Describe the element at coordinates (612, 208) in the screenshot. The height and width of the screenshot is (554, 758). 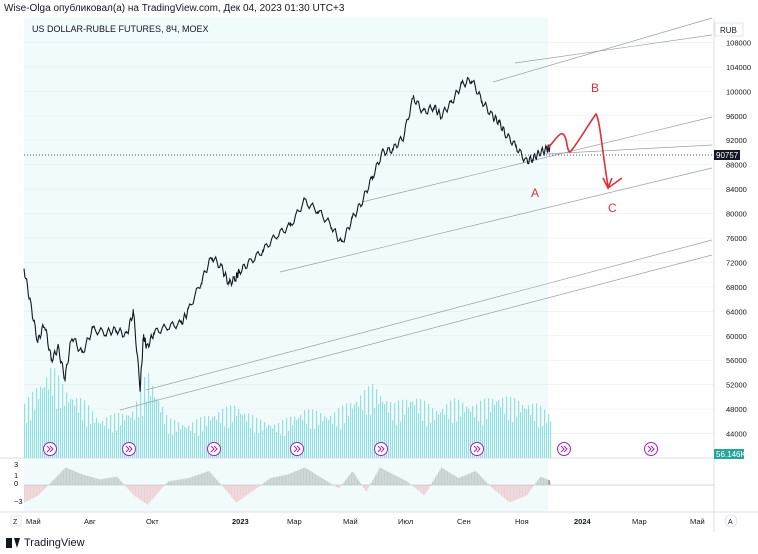
I see `wave-label-c: C` at that location.